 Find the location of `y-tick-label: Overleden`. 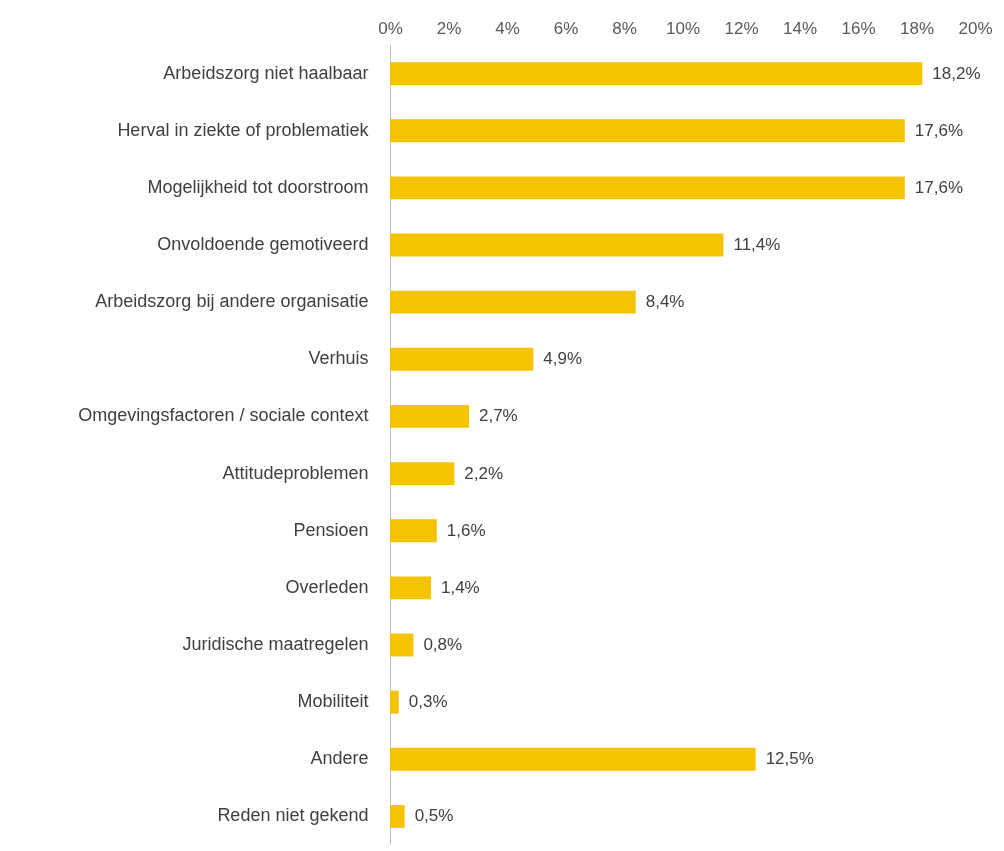

y-tick-label: Overleden is located at coordinates (327, 586).